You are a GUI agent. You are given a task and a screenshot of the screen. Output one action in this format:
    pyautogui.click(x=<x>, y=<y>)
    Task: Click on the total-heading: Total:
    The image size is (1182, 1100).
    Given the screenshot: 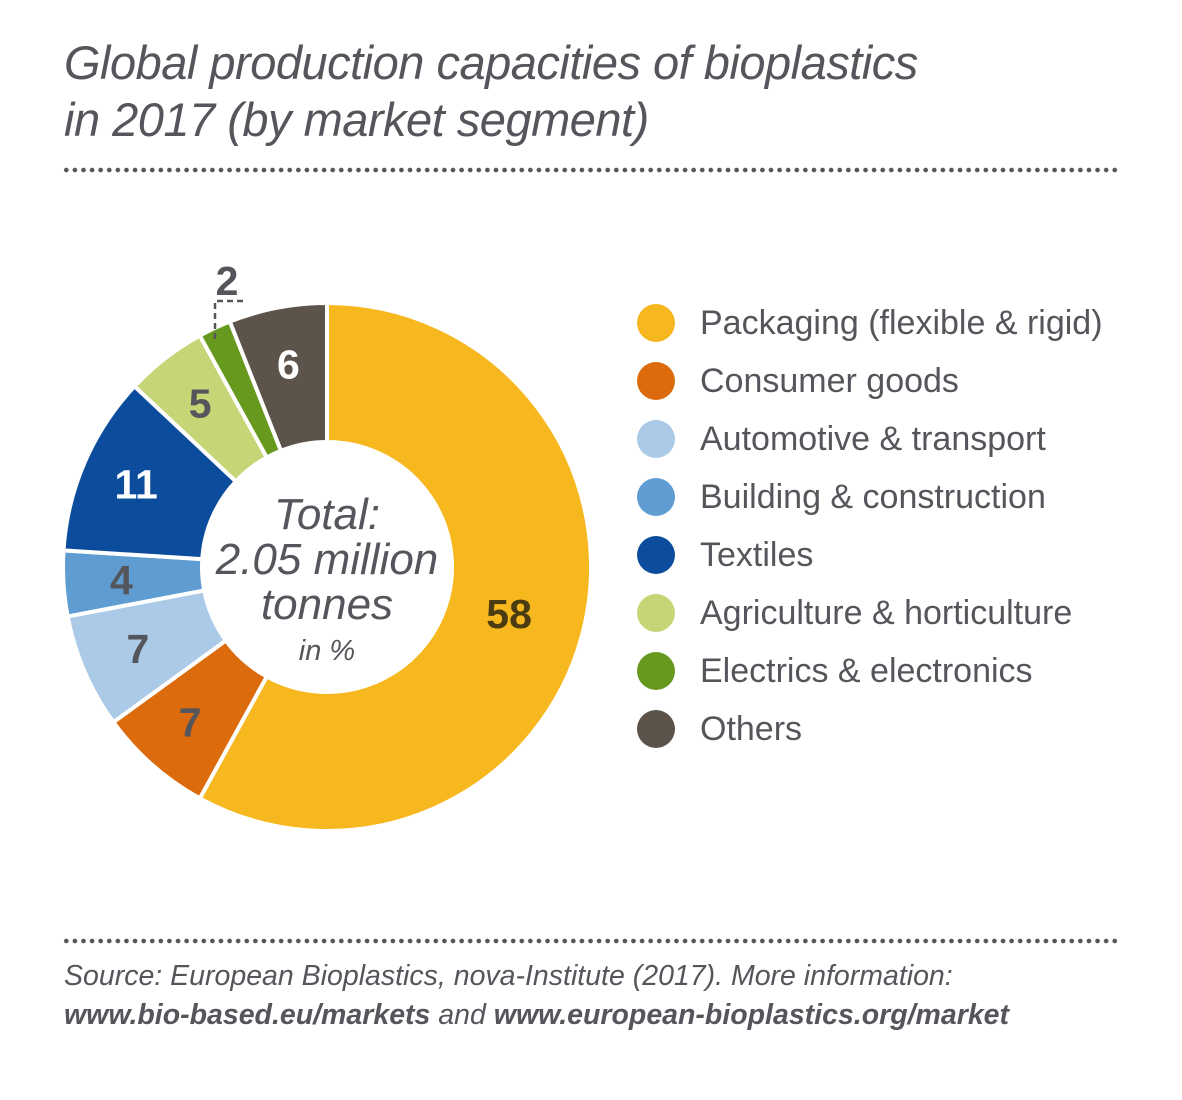 What is the action you would take?
    pyautogui.click(x=326, y=514)
    